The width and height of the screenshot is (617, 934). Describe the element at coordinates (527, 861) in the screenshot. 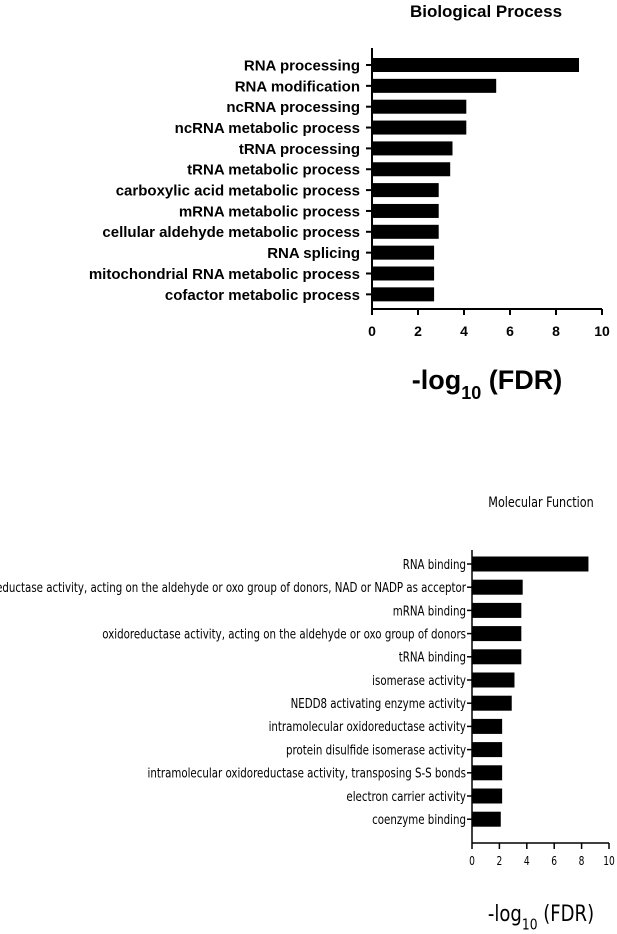

I see `mf-x-tick-label: 4` at that location.